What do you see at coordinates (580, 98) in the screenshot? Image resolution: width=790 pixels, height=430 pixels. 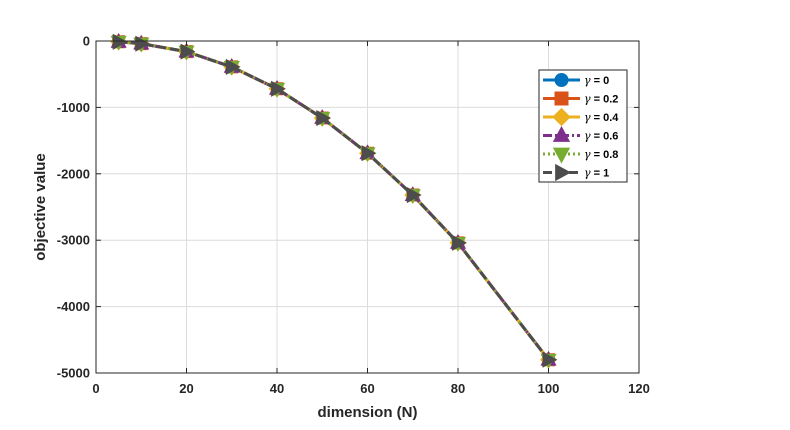 I see `legend-item: γ = 0.2` at bounding box center [580, 98].